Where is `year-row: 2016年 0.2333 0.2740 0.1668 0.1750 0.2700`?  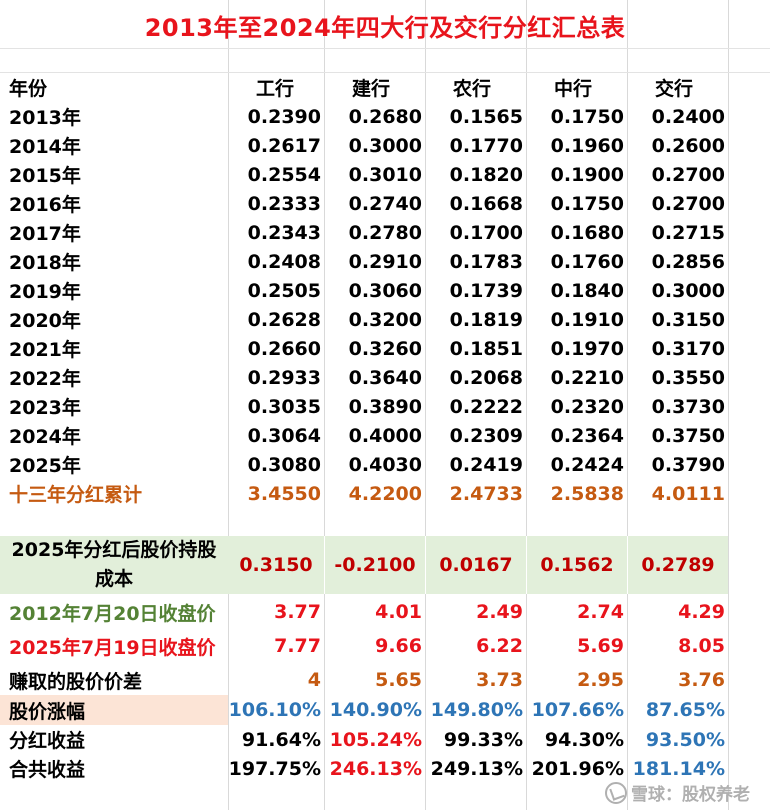
year-row: 2016年 0.2333 0.2740 0.1668 0.1750 0.2700 is located at coordinates (385, 203).